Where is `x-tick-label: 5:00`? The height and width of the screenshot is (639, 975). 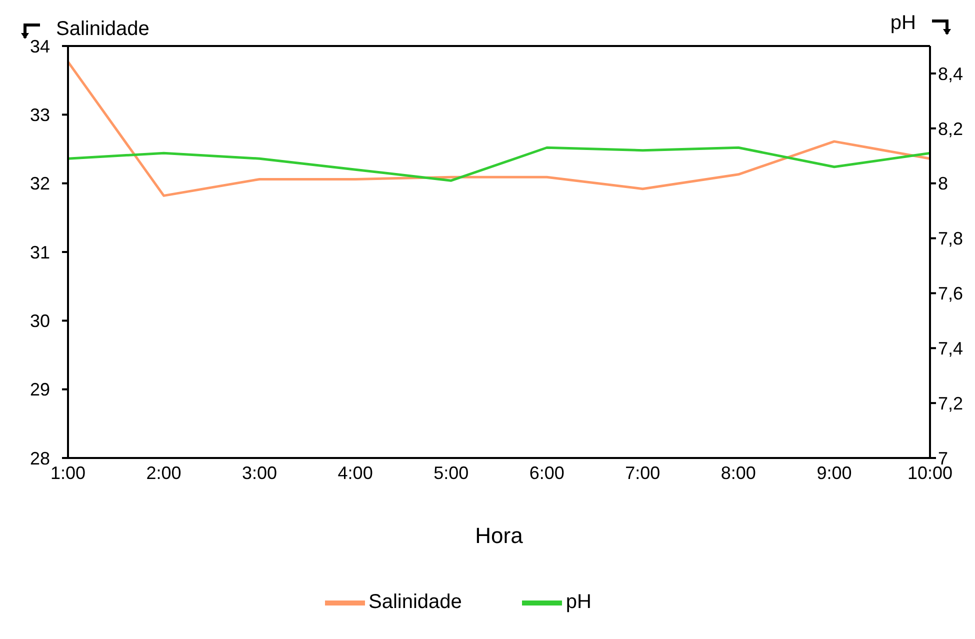
x-tick-label: 5:00 is located at coordinates (451, 472).